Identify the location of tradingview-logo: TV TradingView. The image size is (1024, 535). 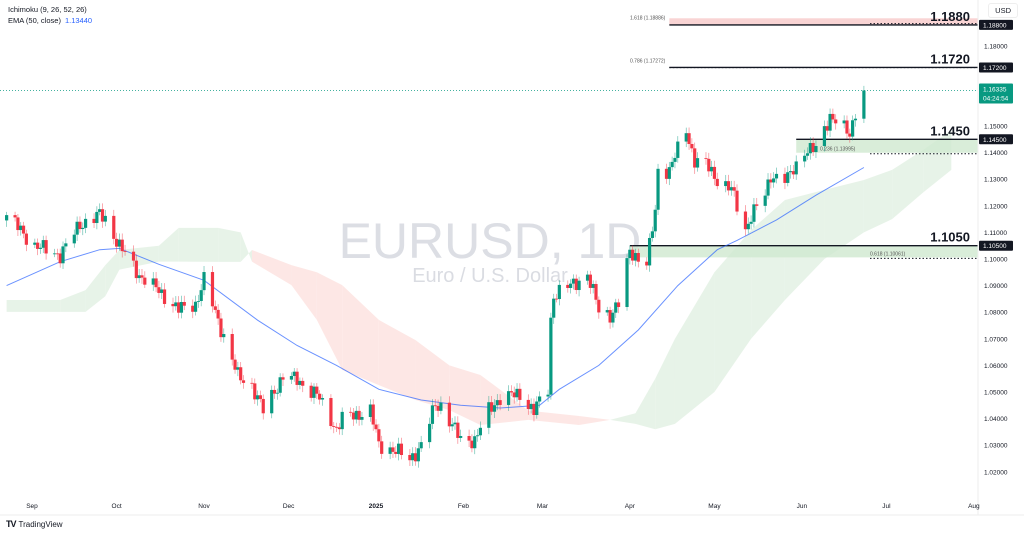
(34, 524).